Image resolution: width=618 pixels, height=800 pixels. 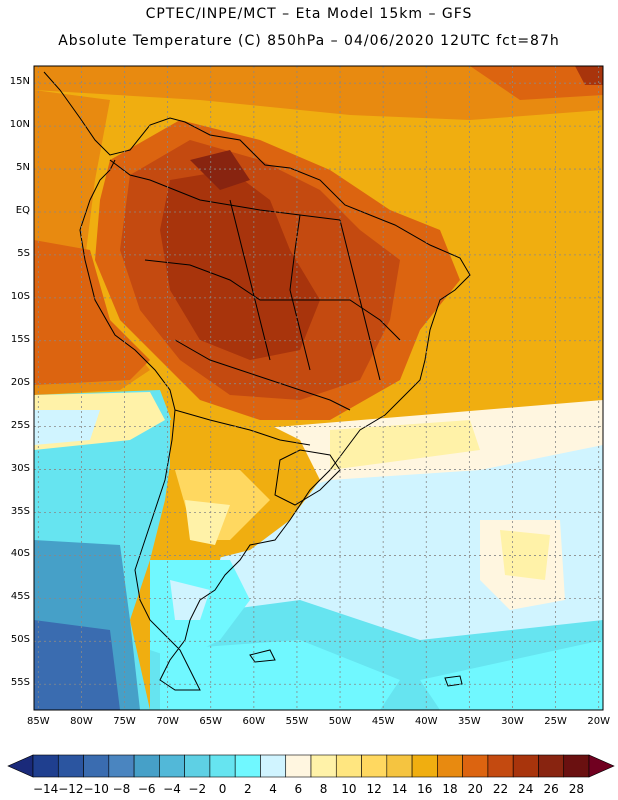 What do you see at coordinates (551, 789) in the screenshot?
I see `colorbar-tick-label: 26` at bounding box center [551, 789].